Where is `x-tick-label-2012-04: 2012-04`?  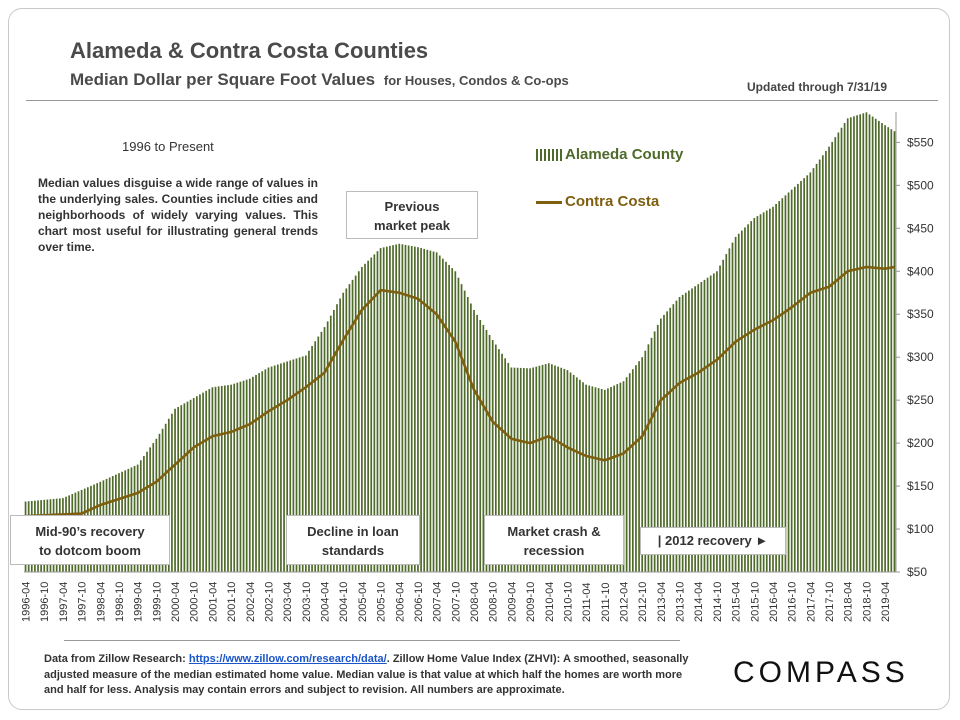 x-tick-label-2012-04: 2012-04 is located at coordinates (625, 602).